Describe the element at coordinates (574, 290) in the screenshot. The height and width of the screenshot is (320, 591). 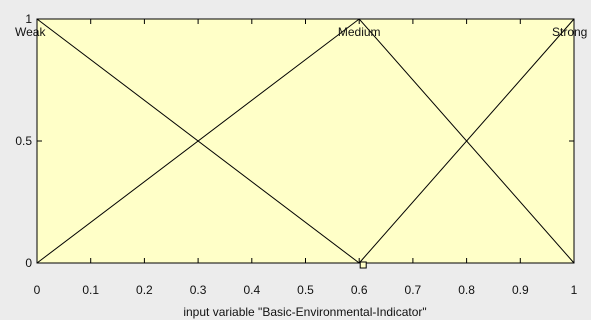
I see `x-tick-label: 1` at that location.